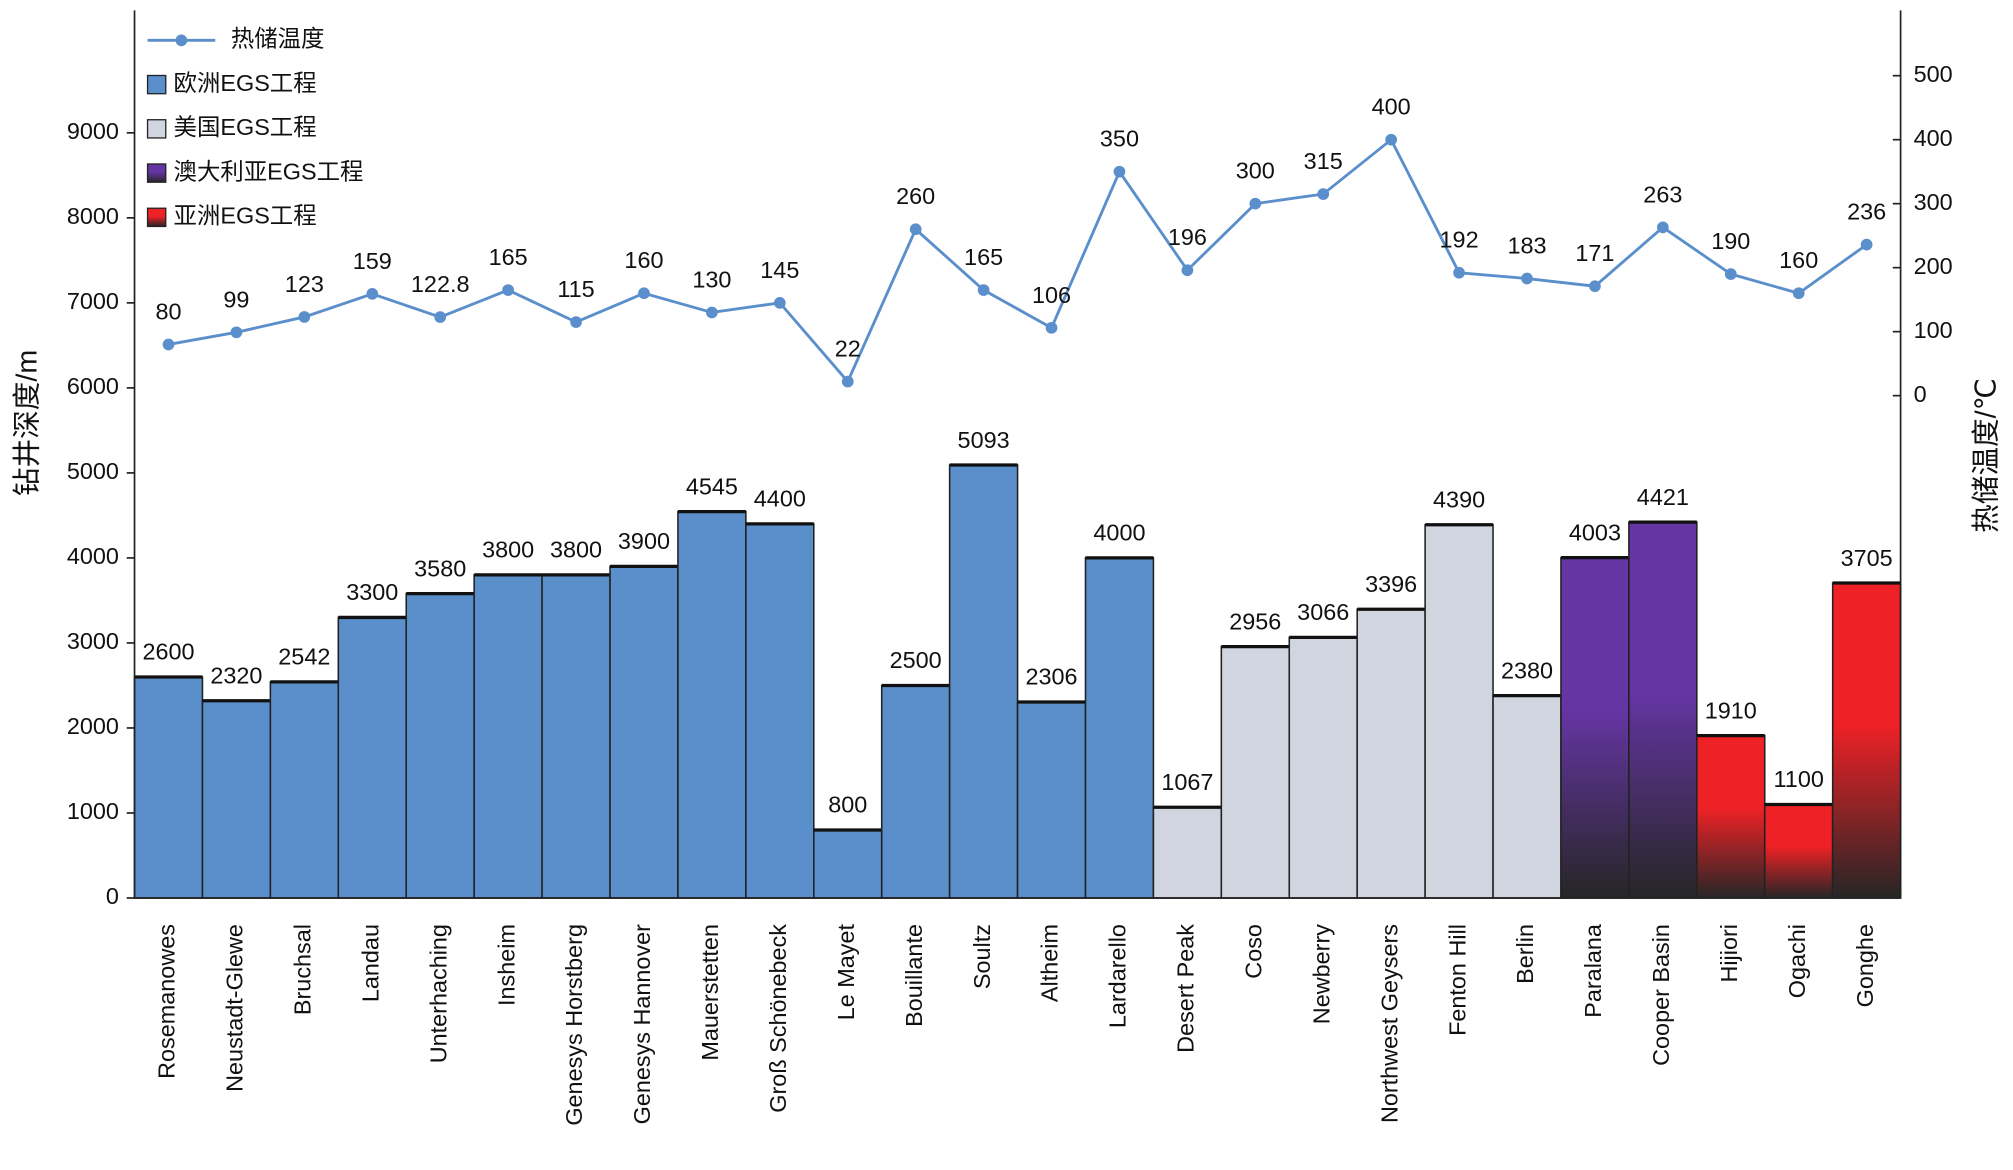 The height and width of the screenshot is (1170, 2013). What do you see at coordinates (1729, 953) in the screenshot?
I see `x-tick-label: Hijiori` at bounding box center [1729, 953].